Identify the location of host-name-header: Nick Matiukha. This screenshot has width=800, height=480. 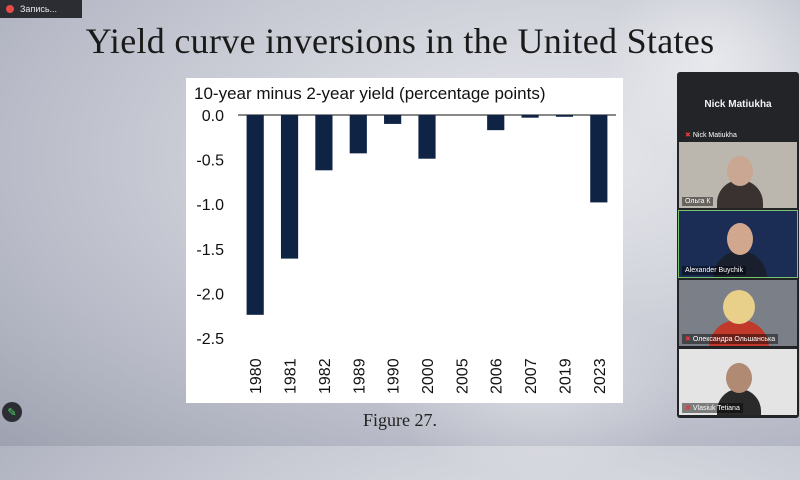
(738, 104).